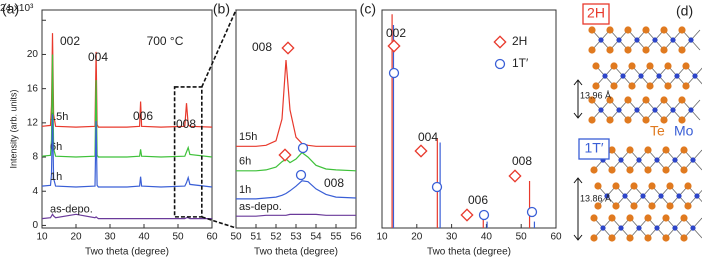 The width and height of the screenshot is (702, 265). Describe the element at coordinates (33, 54) in the screenshot. I see `y-tick-label: 20` at that location.